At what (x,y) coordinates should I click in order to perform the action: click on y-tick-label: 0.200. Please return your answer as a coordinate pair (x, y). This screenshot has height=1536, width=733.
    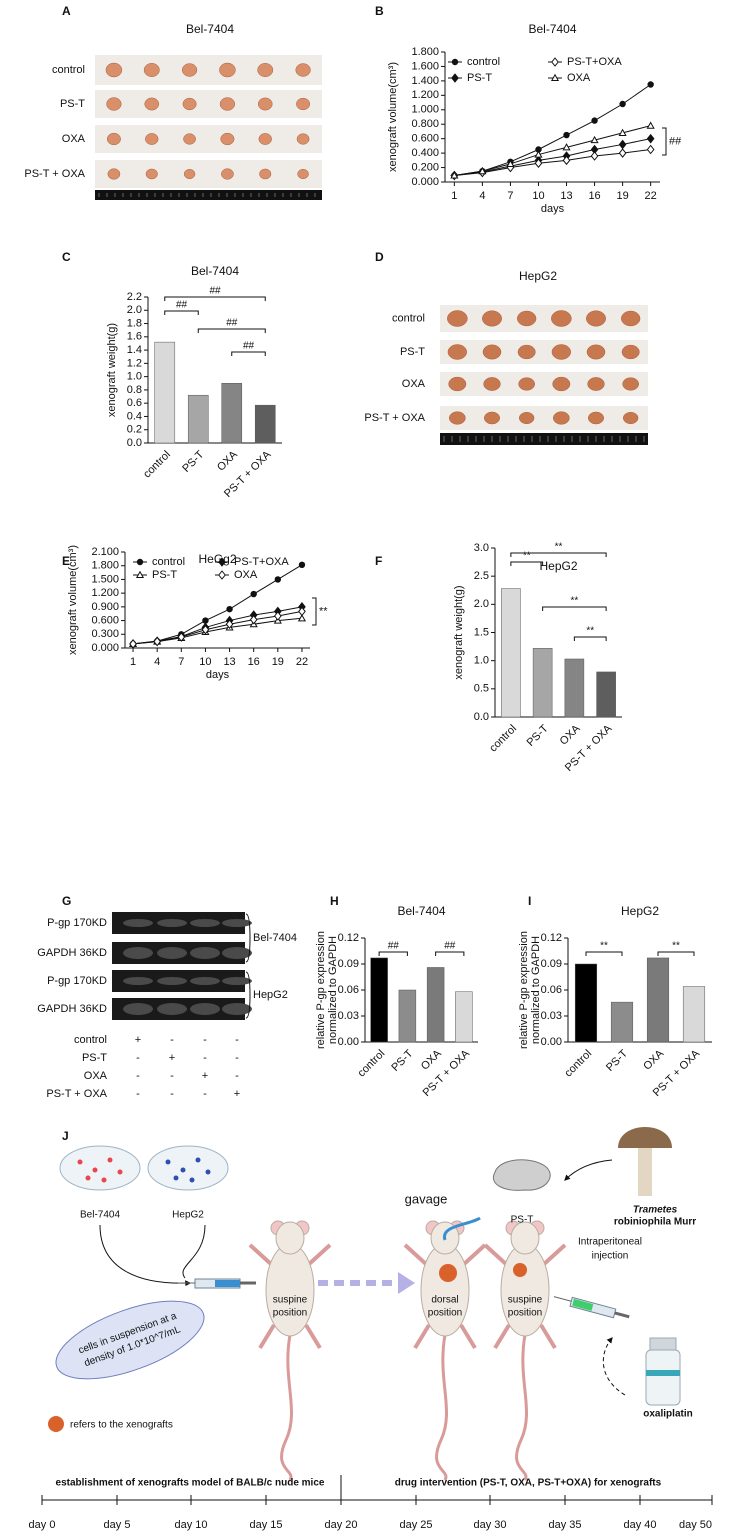
    Looking at the image, I should click on (425, 167).